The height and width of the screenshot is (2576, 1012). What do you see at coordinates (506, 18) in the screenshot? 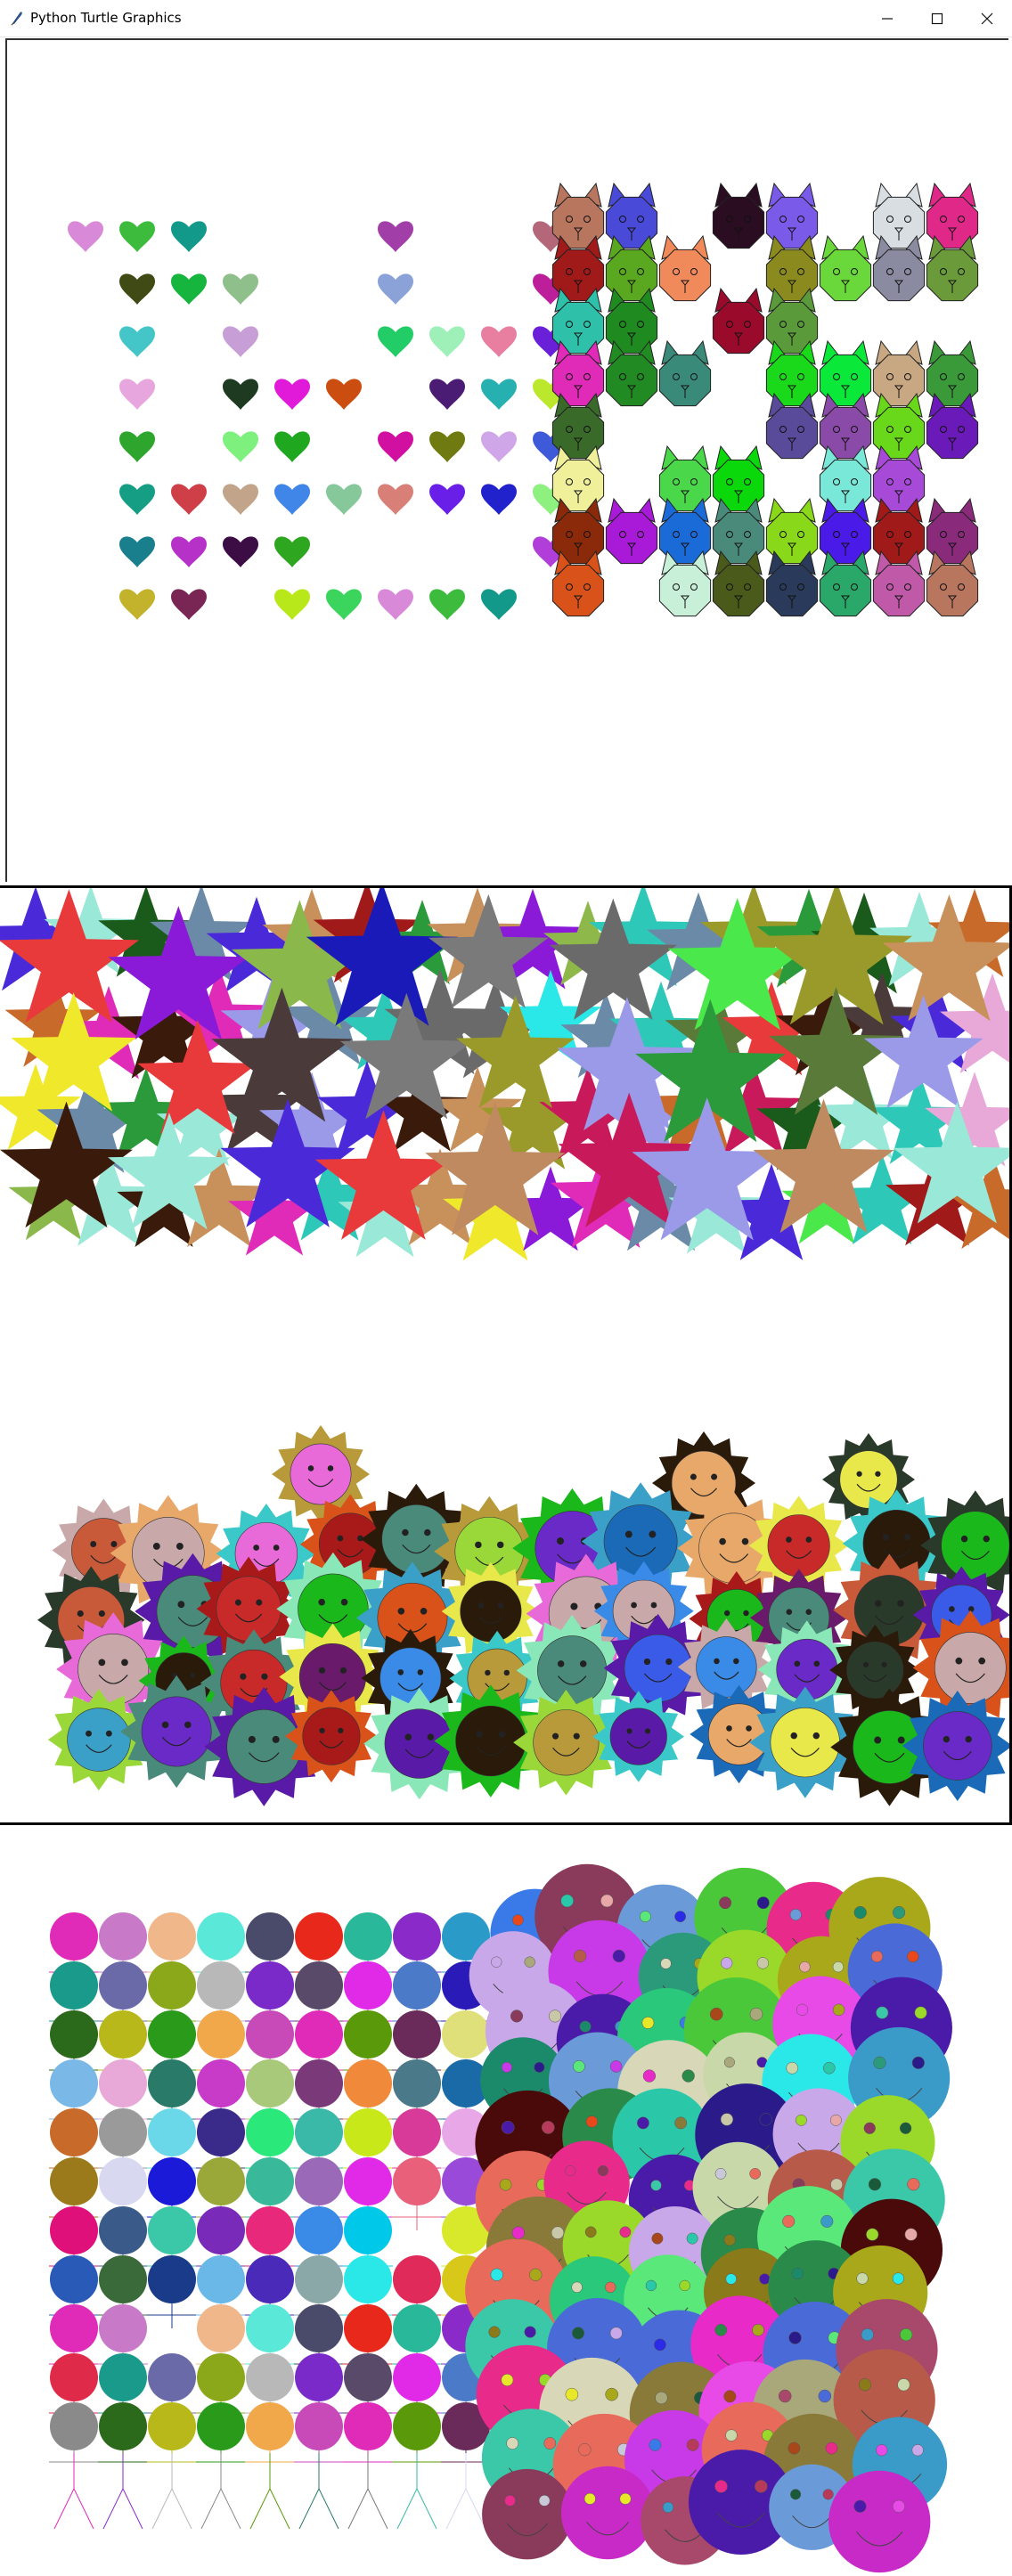
I see `title-bar: Python Turtle Graphics` at bounding box center [506, 18].